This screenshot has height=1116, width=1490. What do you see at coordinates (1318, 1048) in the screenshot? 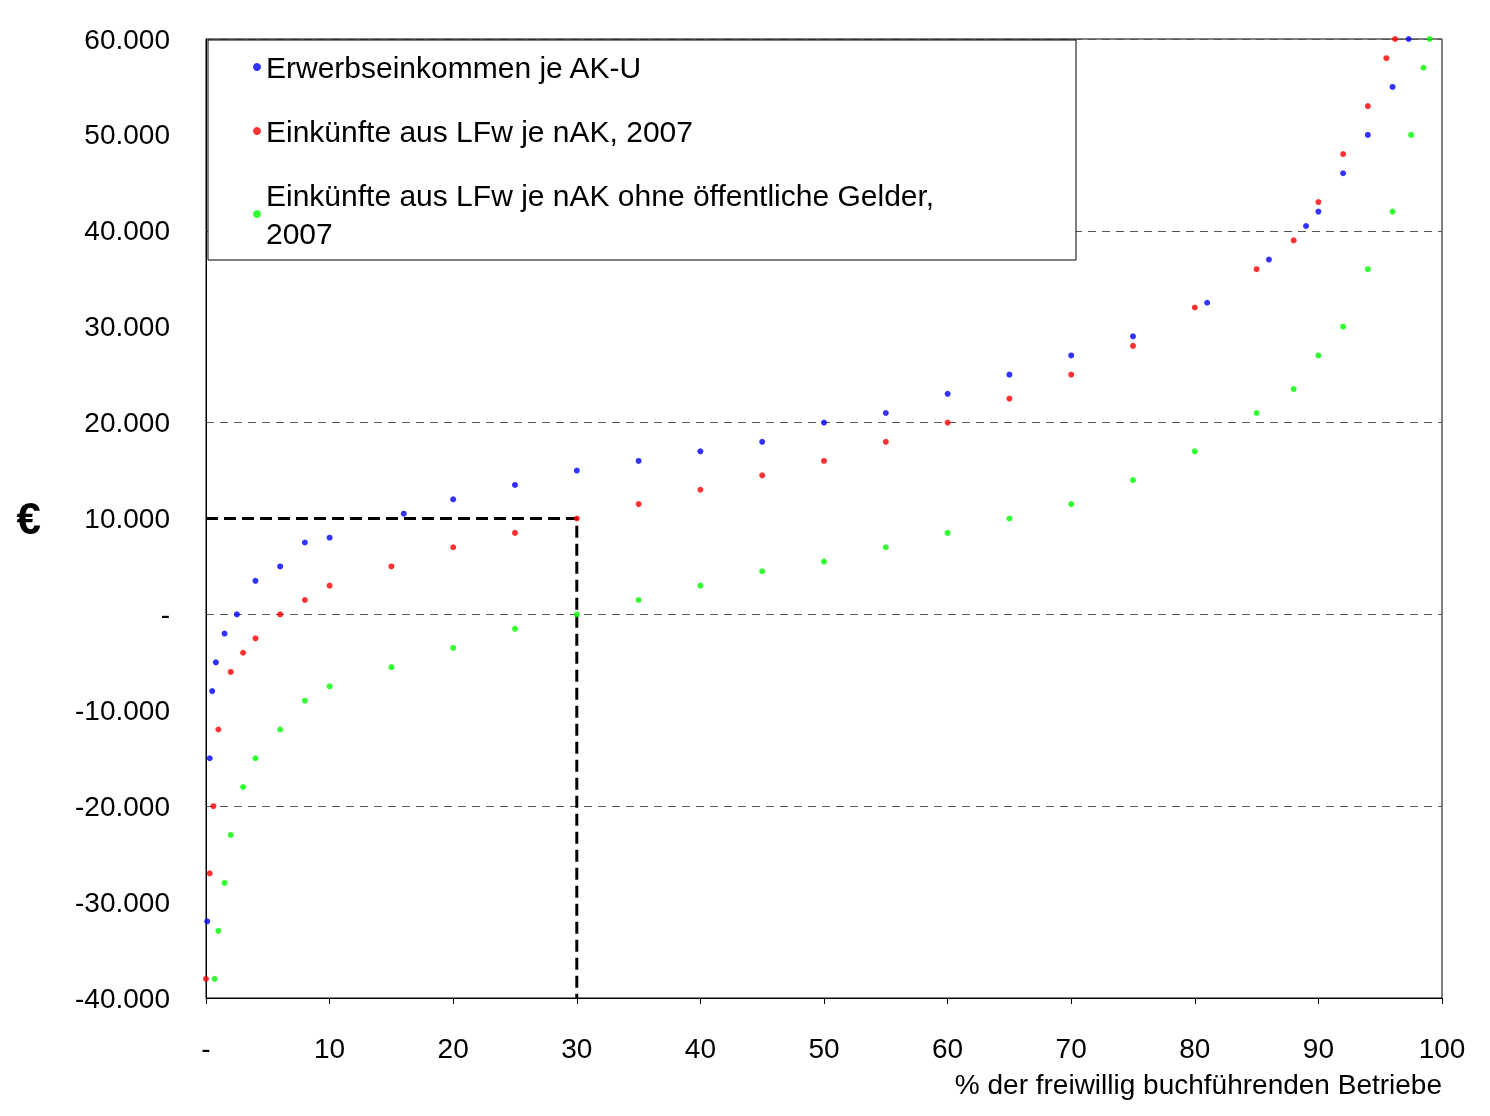
I see `x-tick-label: 90` at bounding box center [1318, 1048].